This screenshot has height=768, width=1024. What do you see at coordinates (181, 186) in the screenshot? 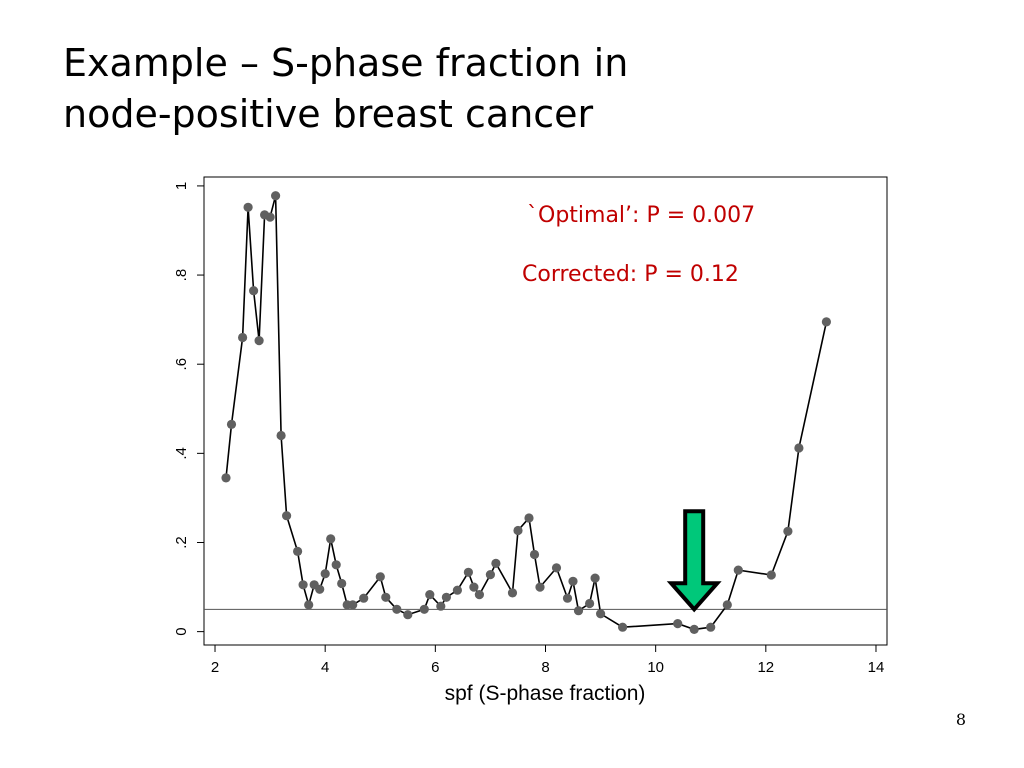
I see `y-tick-label: 1` at bounding box center [181, 186].